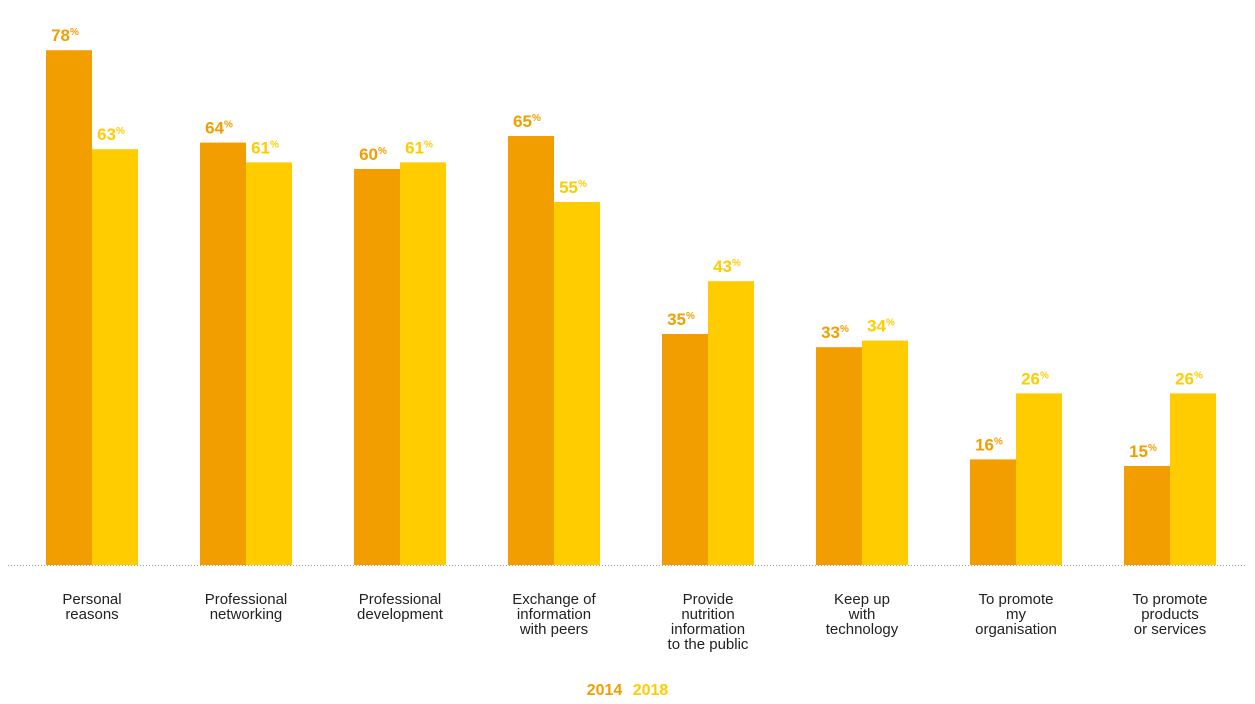  What do you see at coordinates (527, 121) in the screenshot?
I see `data-label-2014-3: 65%` at bounding box center [527, 121].